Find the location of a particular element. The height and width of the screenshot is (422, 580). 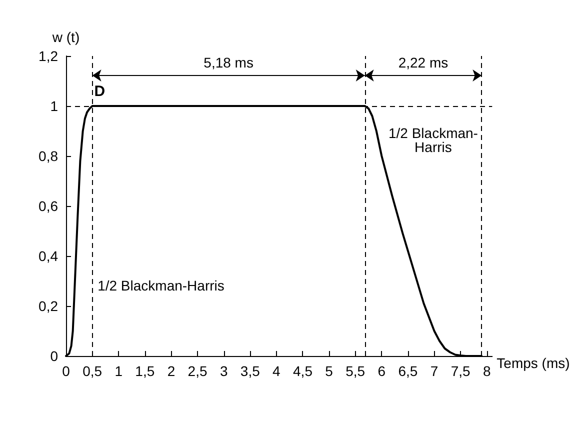

x-tick-label: 5 is located at coordinates (329, 371).